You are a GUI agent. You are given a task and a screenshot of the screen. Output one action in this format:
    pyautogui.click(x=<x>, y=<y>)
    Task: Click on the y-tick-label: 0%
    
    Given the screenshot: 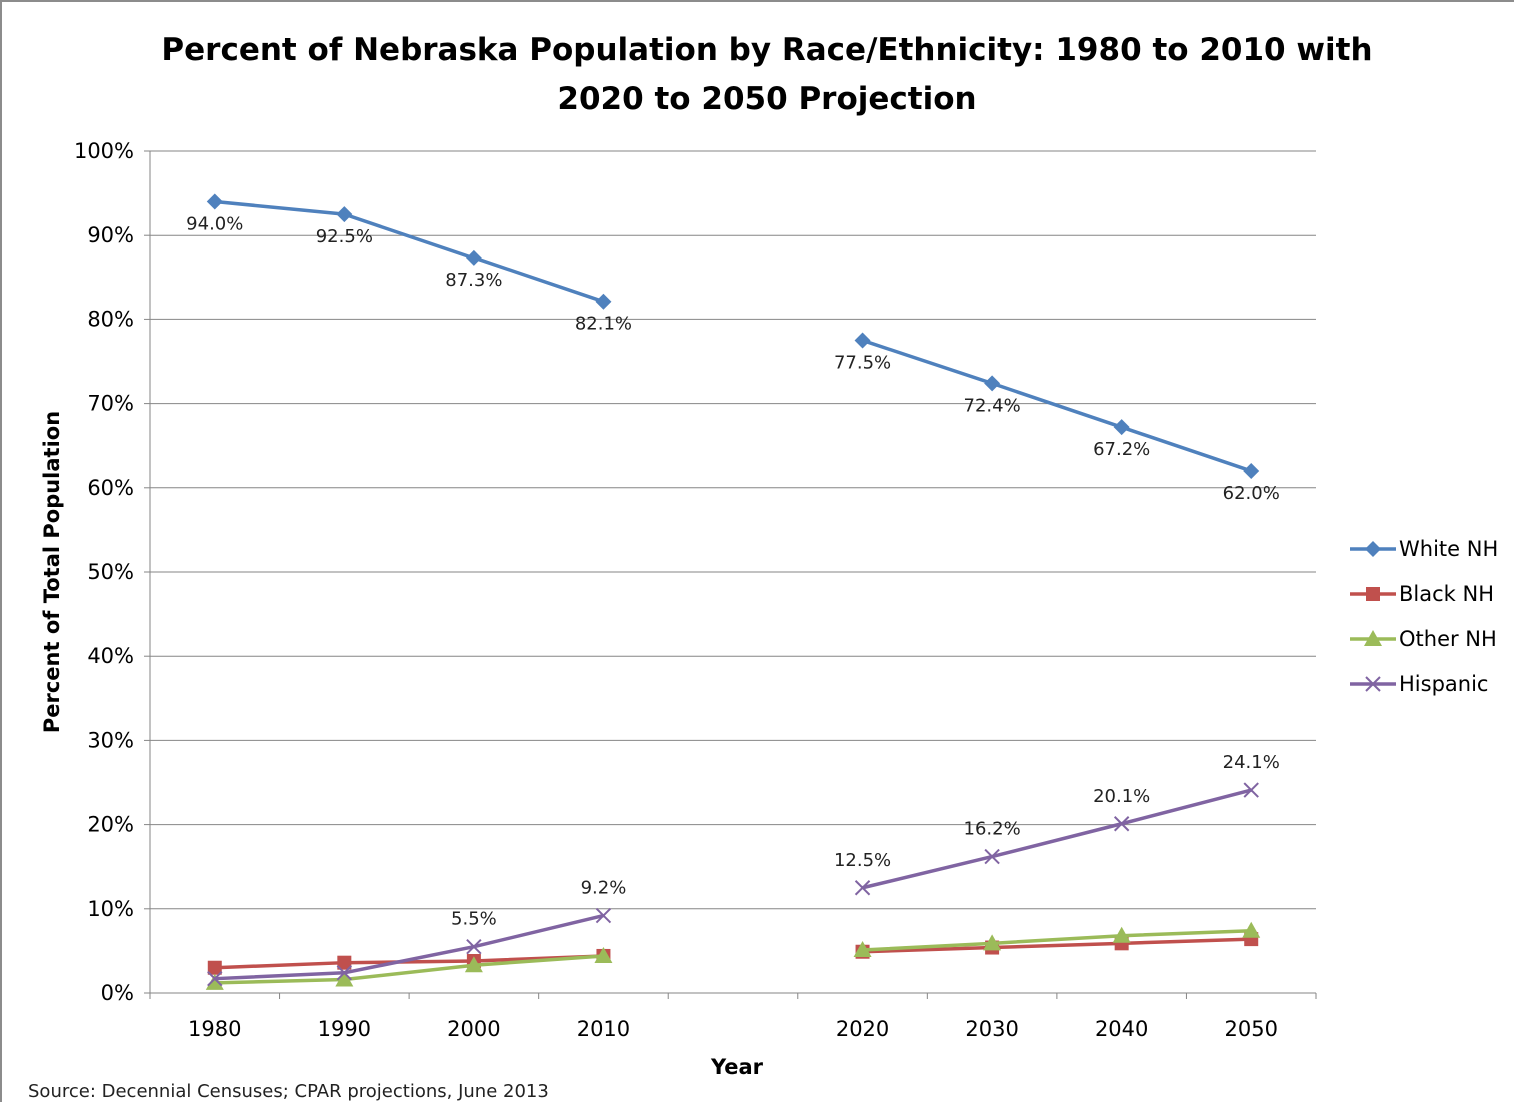 What is the action you would take?
    pyautogui.click(x=117, y=993)
    